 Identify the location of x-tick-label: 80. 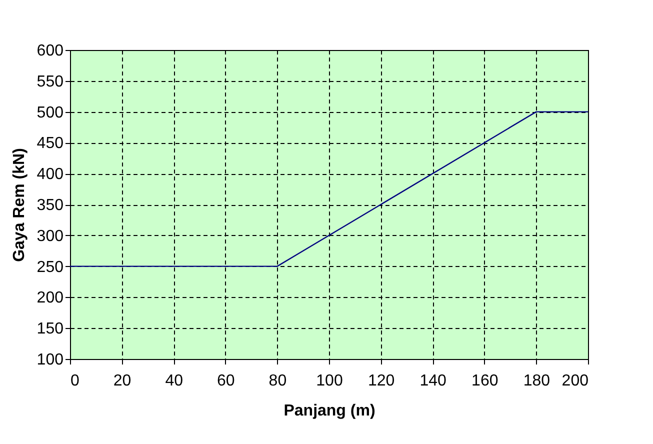
(277, 381).